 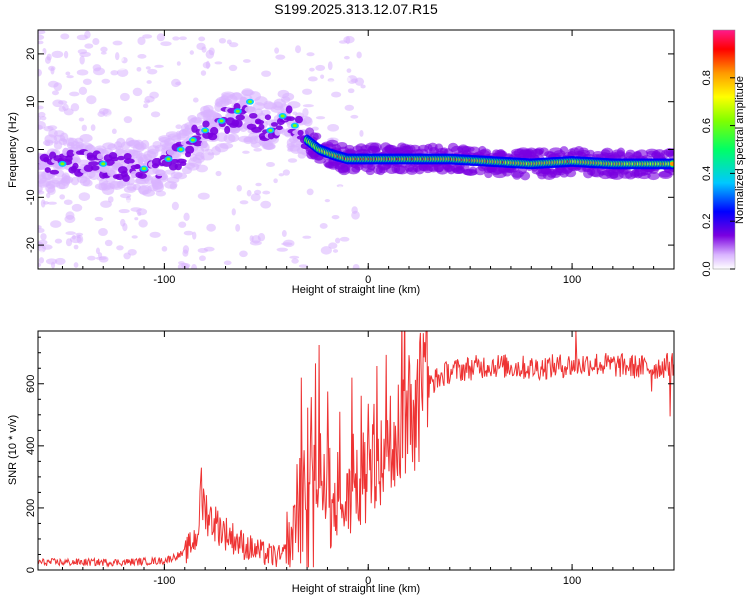 What do you see at coordinates (164, 280) in the screenshot?
I see `spectrogram-x-tick-label: -100` at bounding box center [164, 280].